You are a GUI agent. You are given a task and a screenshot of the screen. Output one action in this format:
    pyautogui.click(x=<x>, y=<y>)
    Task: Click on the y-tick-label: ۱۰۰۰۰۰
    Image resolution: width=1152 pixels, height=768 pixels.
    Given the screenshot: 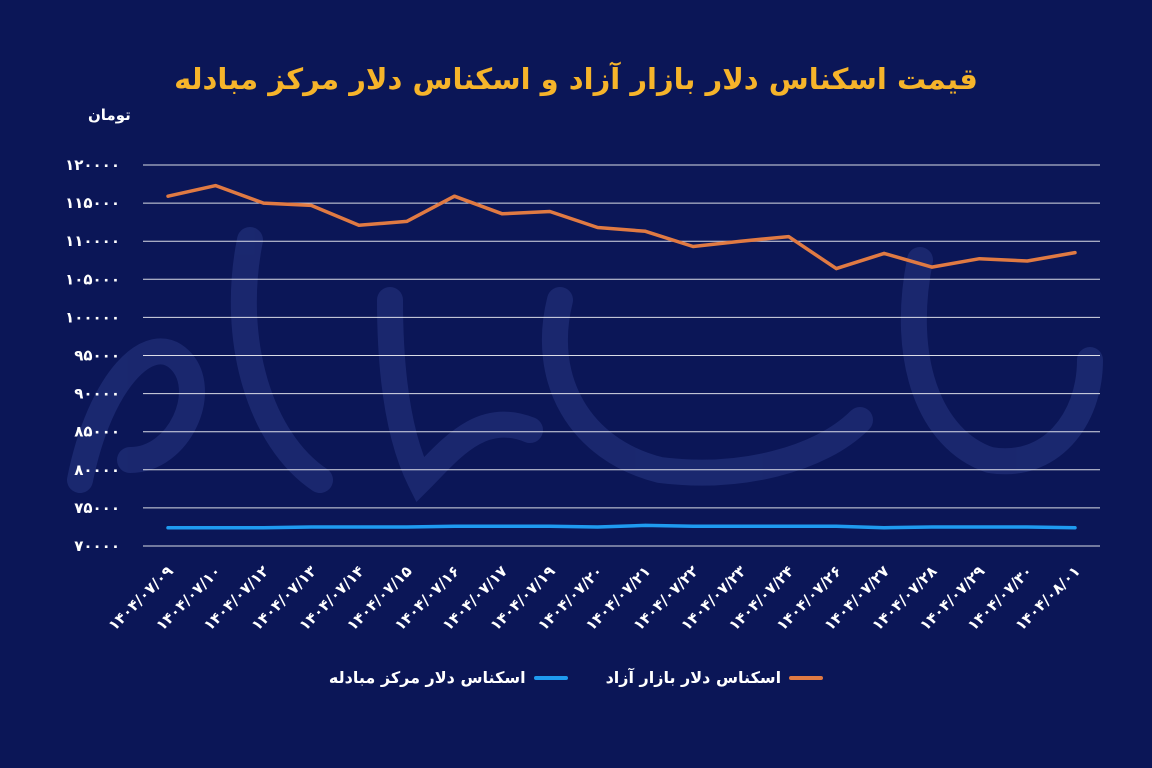 What is the action you would take?
    pyautogui.click(x=92, y=317)
    